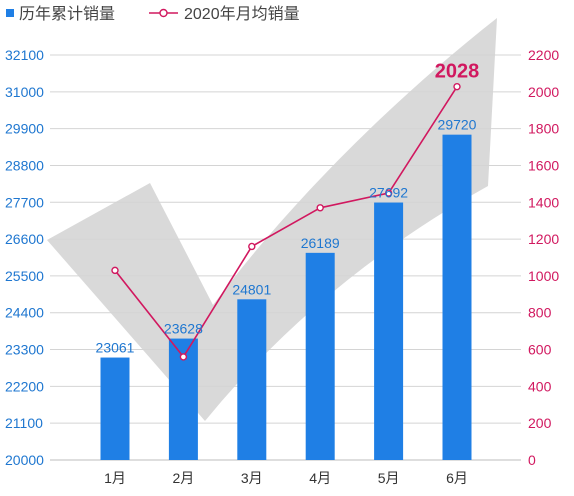  I want to click on right-axis-tick-1000: 1000, so click(543, 276).